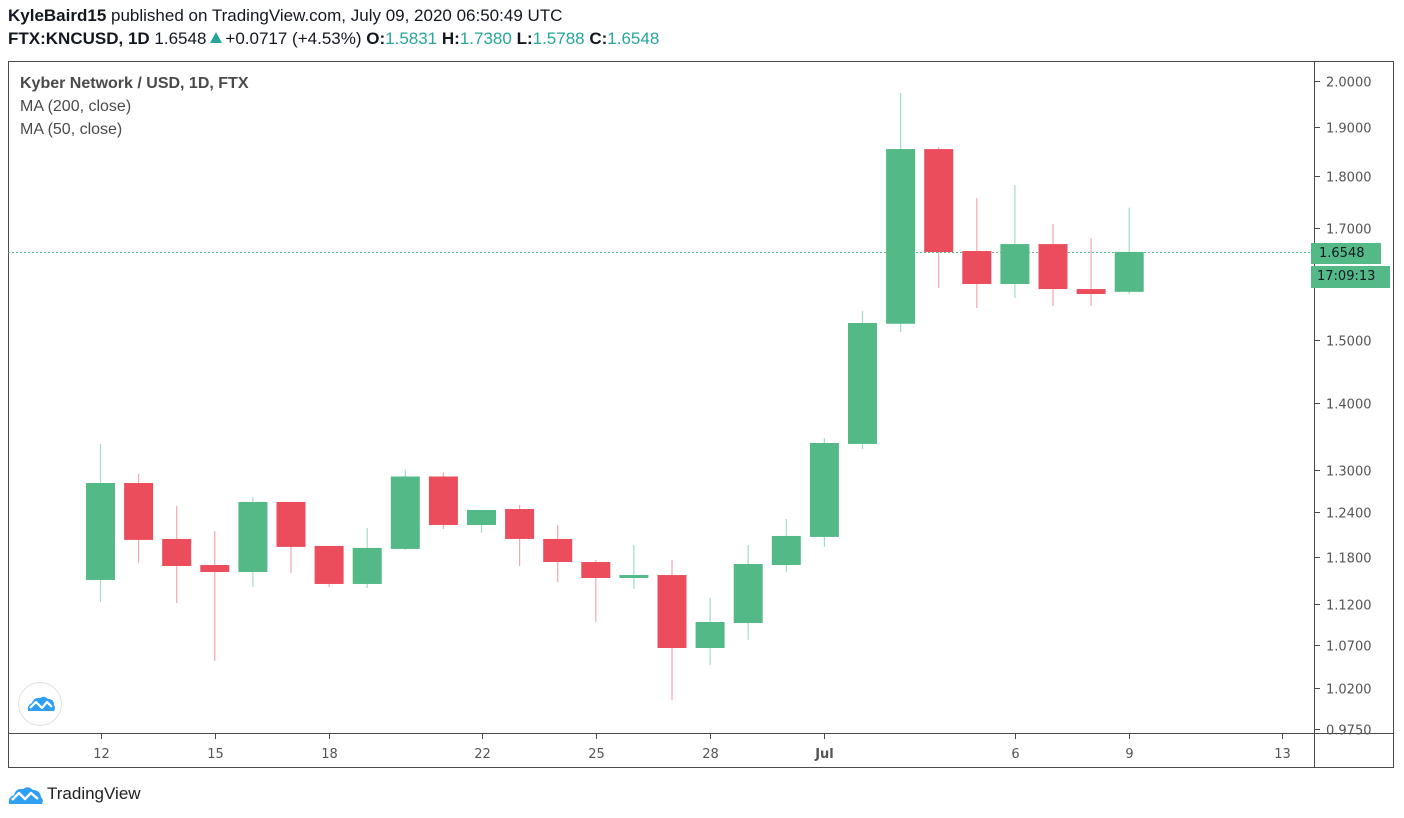  I want to click on author-name: KyleBaird15, so click(57, 15).